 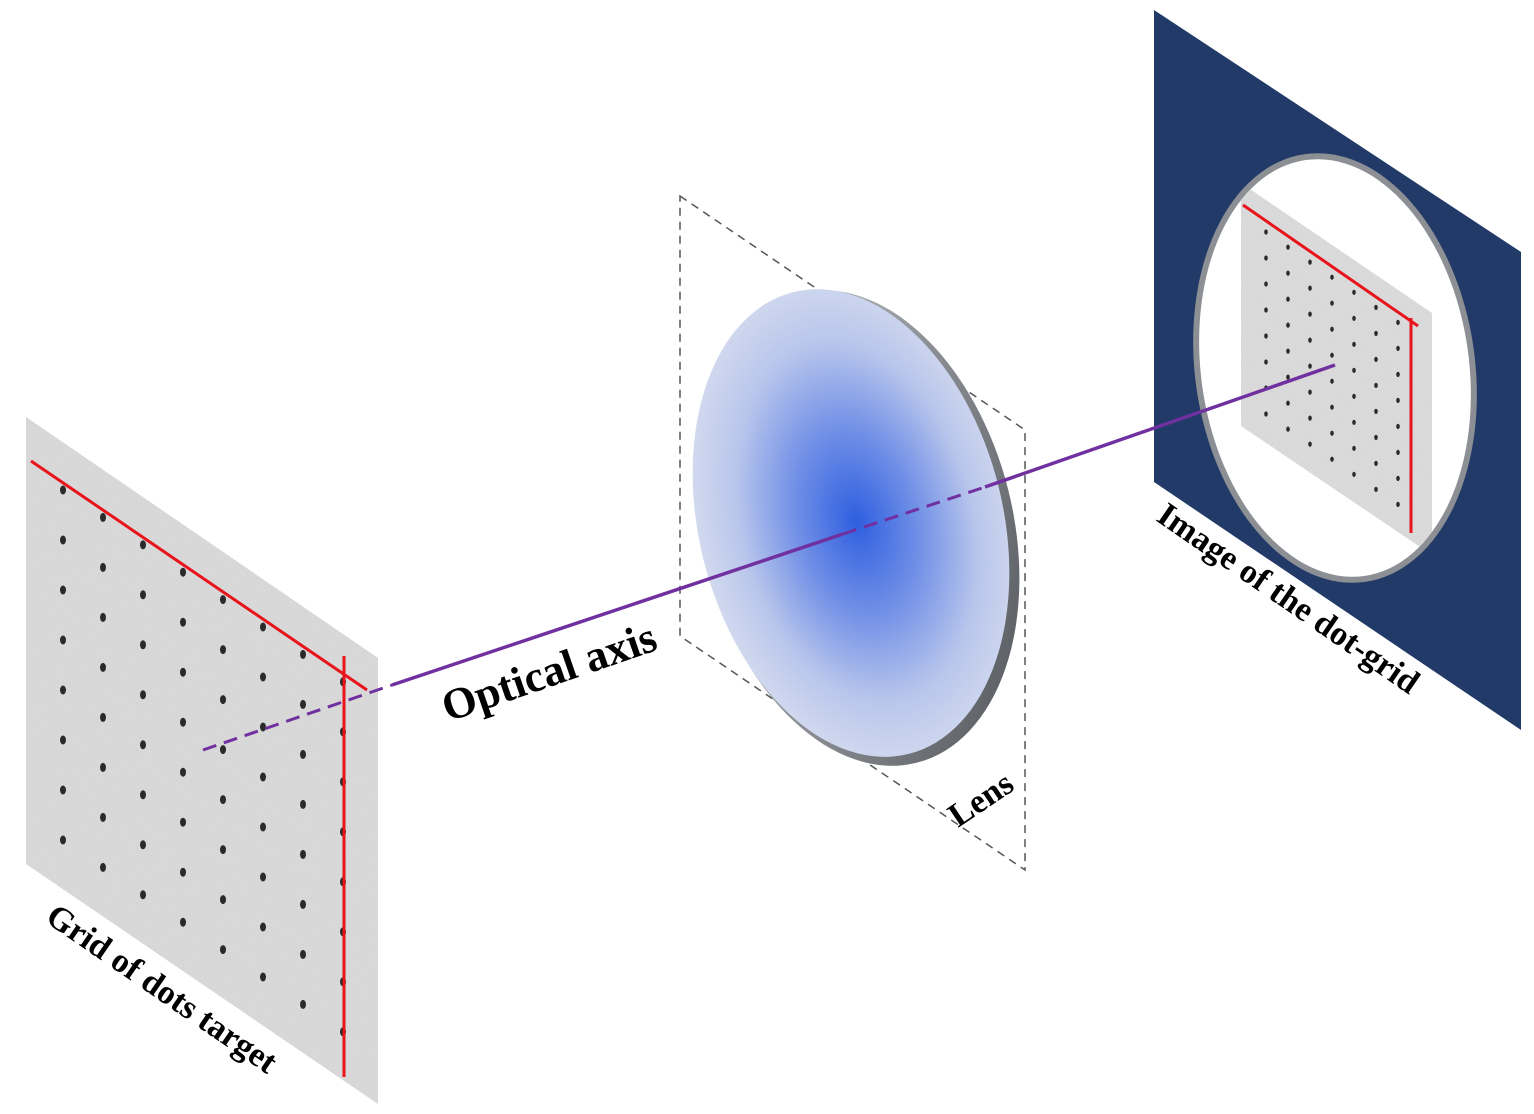 What do you see at coordinates (1332, 368) in the screenshot?
I see `image-dots` at bounding box center [1332, 368].